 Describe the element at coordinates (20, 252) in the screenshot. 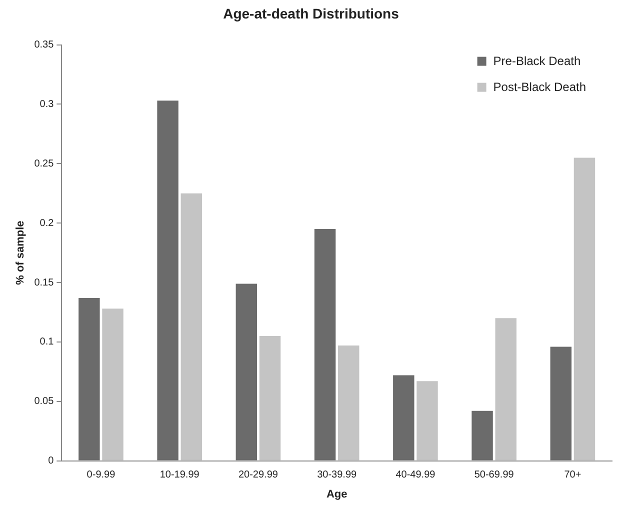

I see `y-axis-title: % of sample` at that location.